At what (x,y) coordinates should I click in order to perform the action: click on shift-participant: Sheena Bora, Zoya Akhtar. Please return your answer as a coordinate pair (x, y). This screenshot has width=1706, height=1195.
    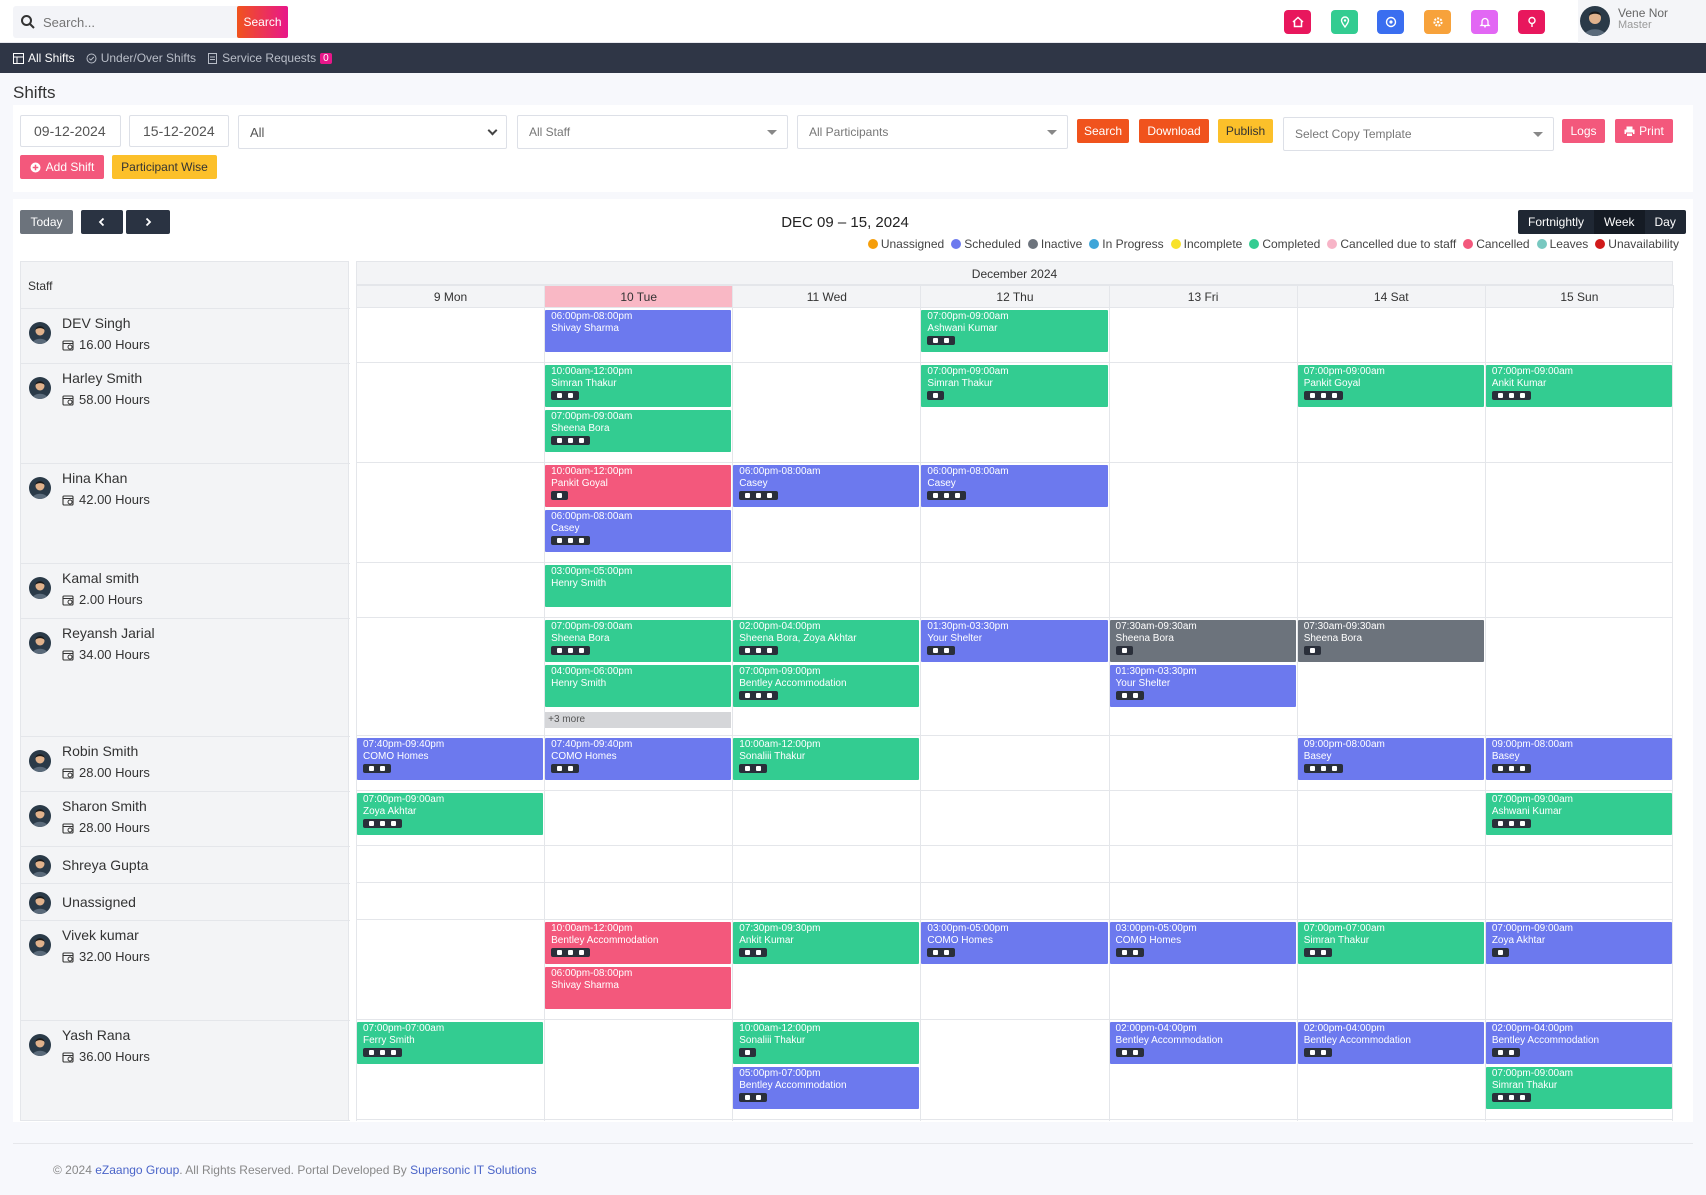
    Looking at the image, I should click on (798, 638).